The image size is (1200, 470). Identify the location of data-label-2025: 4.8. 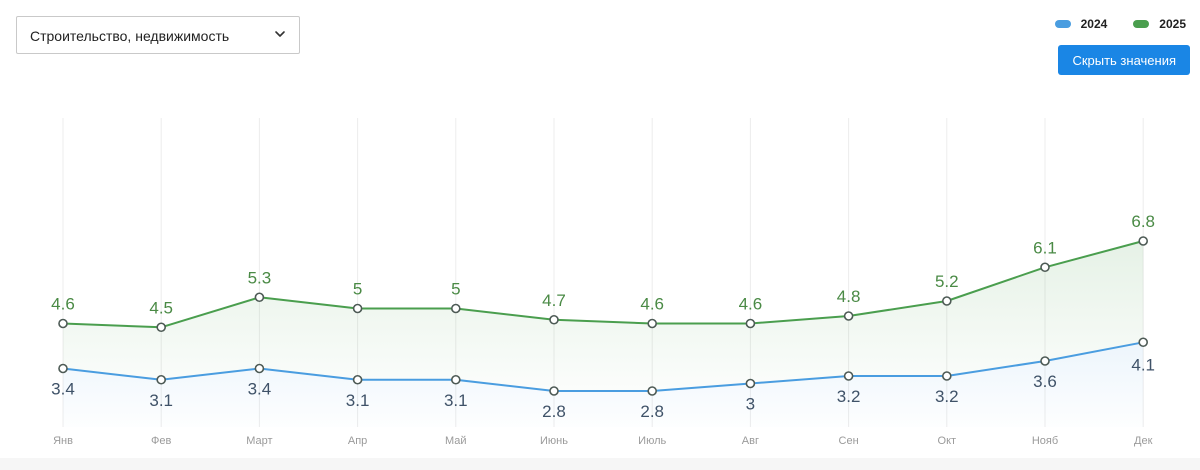
(849, 296).